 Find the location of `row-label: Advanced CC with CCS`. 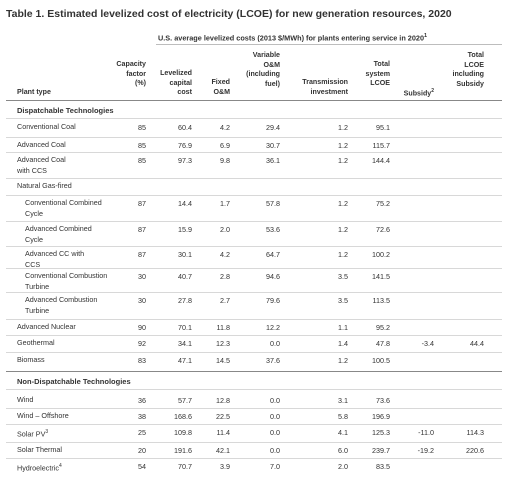

row-label: Advanced CC with CCS is located at coordinates (55, 259).